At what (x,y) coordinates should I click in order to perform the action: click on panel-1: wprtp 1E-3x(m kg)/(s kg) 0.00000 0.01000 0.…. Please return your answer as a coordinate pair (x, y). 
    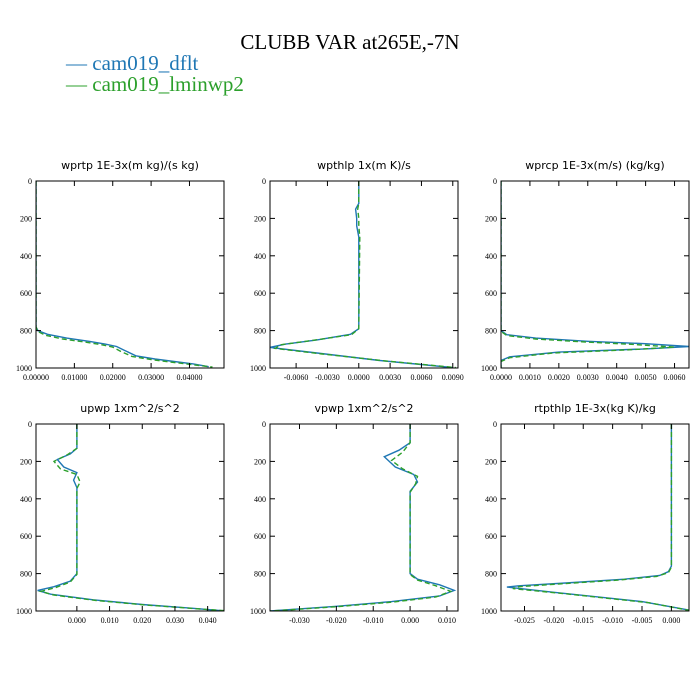
    Looking at the image, I should click on (120, 270).